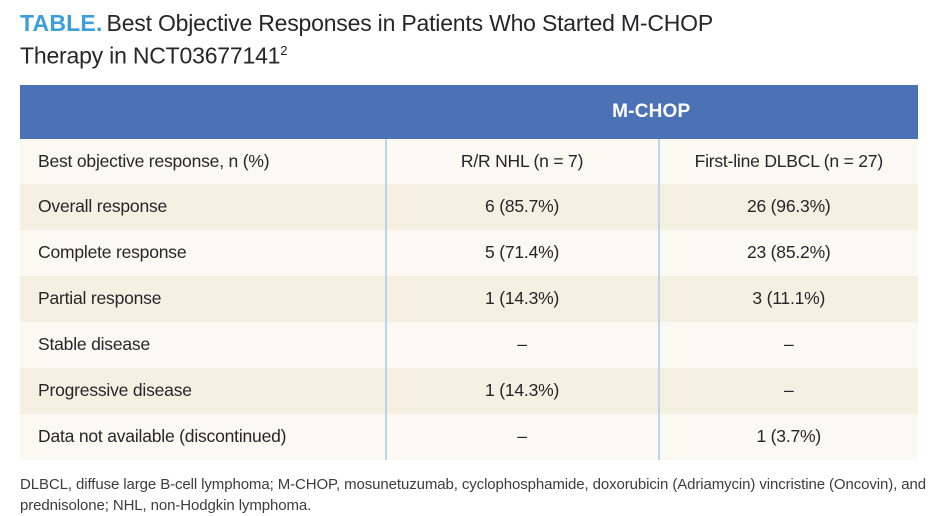  I want to click on column-header-response: Best objective response, n (%), so click(154, 160).